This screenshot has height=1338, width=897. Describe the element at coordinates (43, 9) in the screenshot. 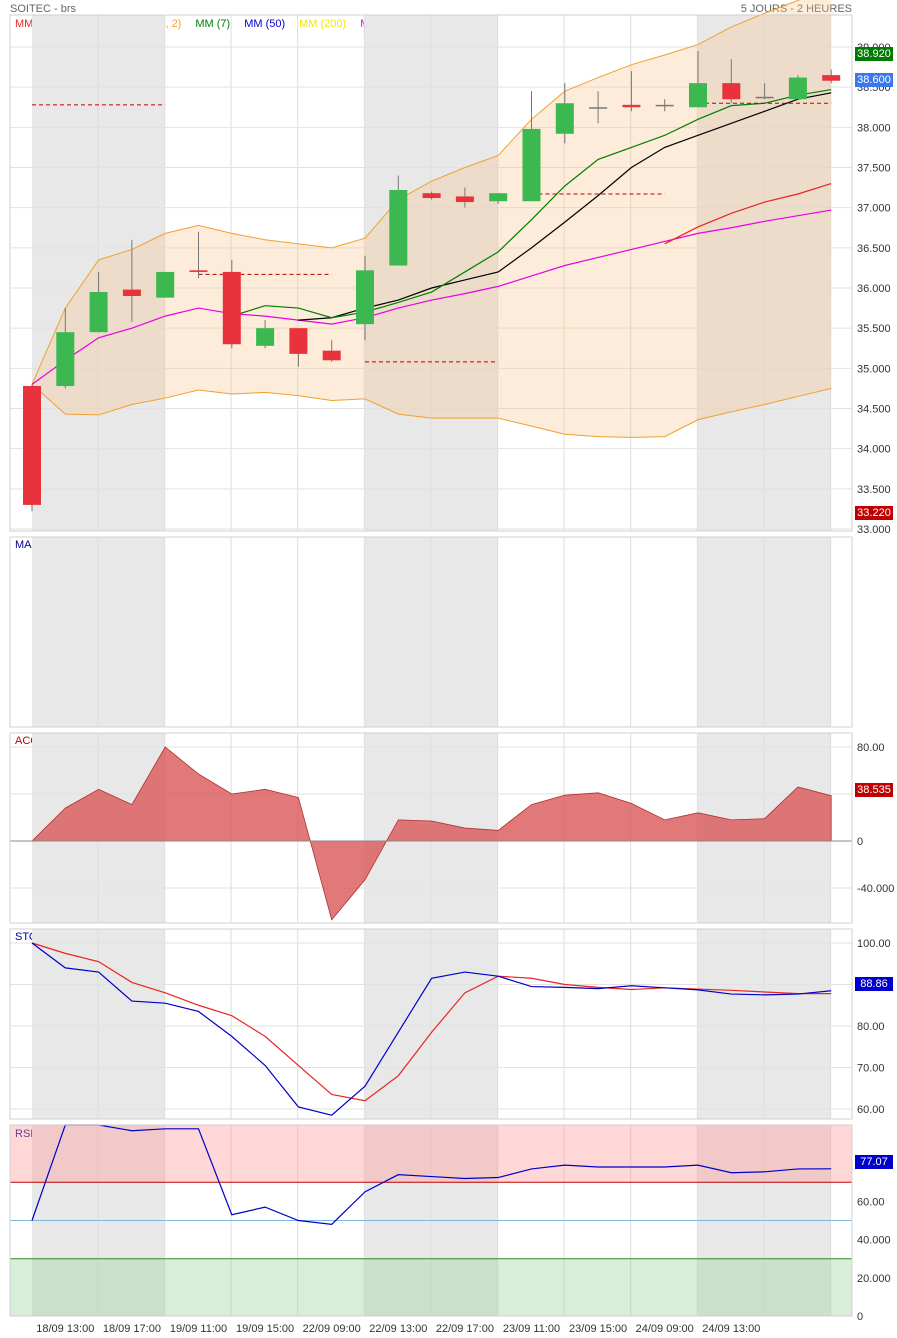

I see `chart-title: SOITEC - brs` at that location.